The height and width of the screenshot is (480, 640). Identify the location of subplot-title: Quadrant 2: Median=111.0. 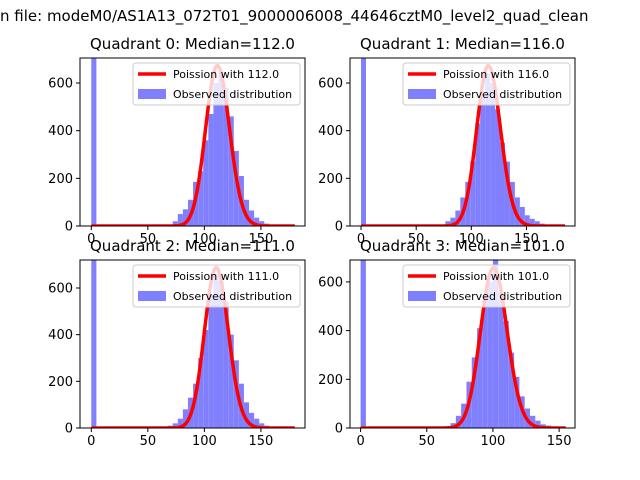
(192, 246).